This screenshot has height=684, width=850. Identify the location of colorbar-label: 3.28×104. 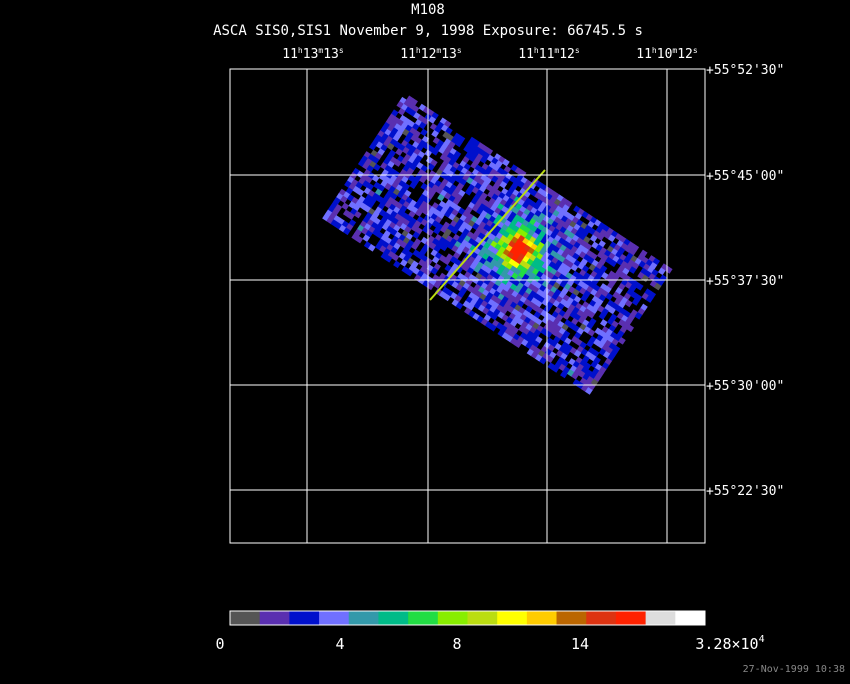
(729, 643).